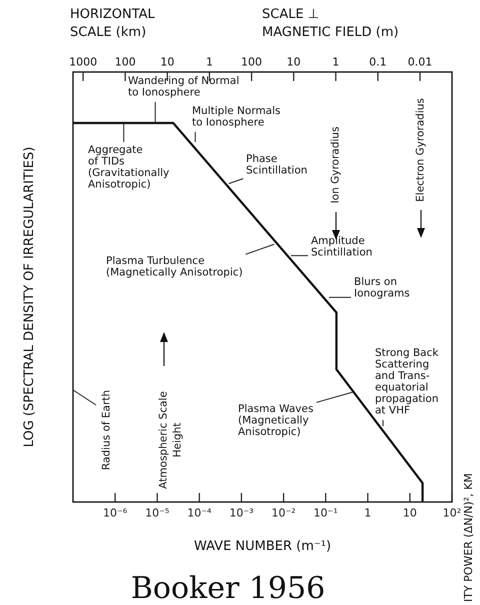 The image size is (480, 605). Describe the element at coordinates (407, 381) in the screenshot. I see `annotation: Strong Back Scattering and Trans- equatorial propagation at VHF` at that location.